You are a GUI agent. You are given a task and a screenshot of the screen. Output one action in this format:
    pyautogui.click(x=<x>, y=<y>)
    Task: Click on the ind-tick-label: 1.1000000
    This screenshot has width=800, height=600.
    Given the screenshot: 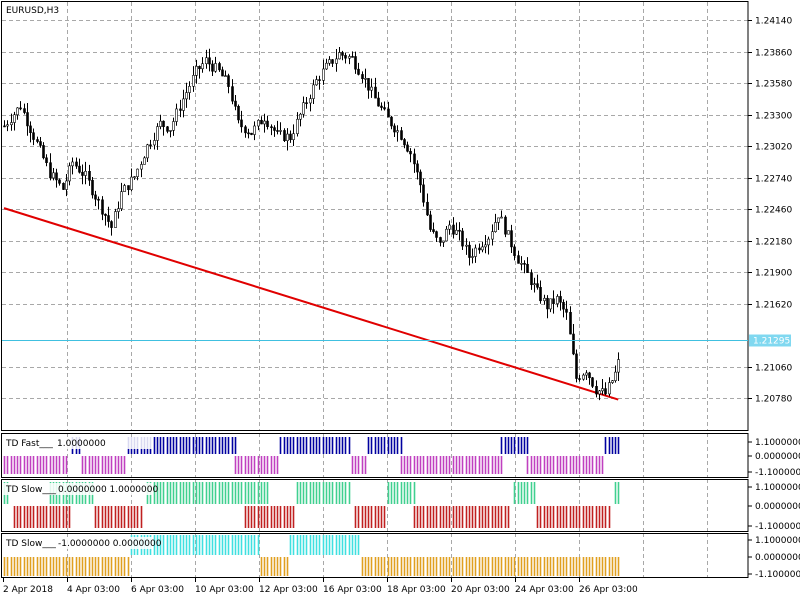 What is the action you would take?
    pyautogui.click(x=777, y=541)
    